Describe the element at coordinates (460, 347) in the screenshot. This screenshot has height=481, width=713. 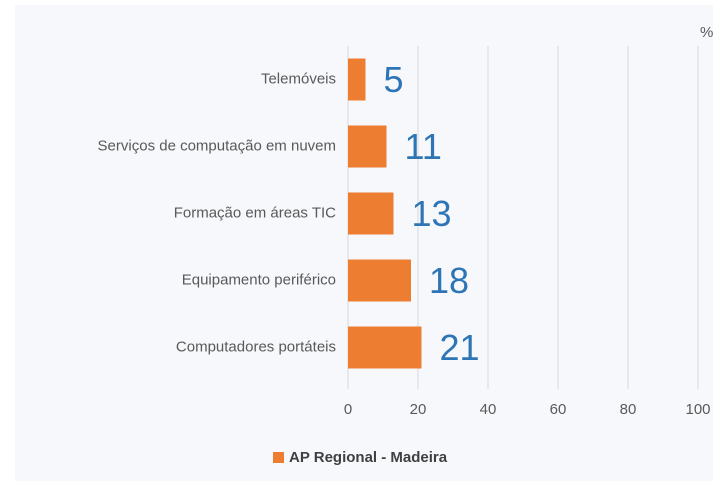
I see `data-label: 21` at that location.